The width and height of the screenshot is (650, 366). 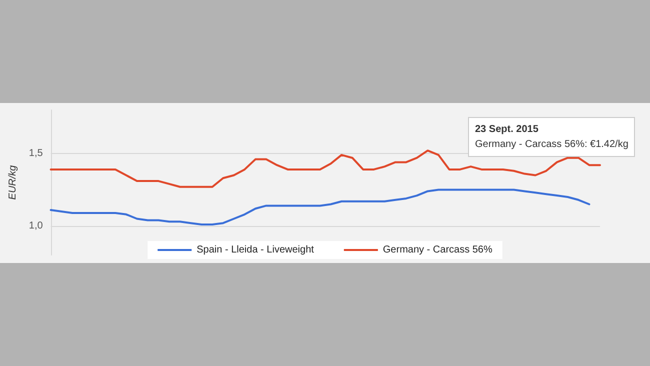 What do you see at coordinates (255, 250) in the screenshot?
I see `legend-label: Spain - Lleida - Liveweight` at bounding box center [255, 250].